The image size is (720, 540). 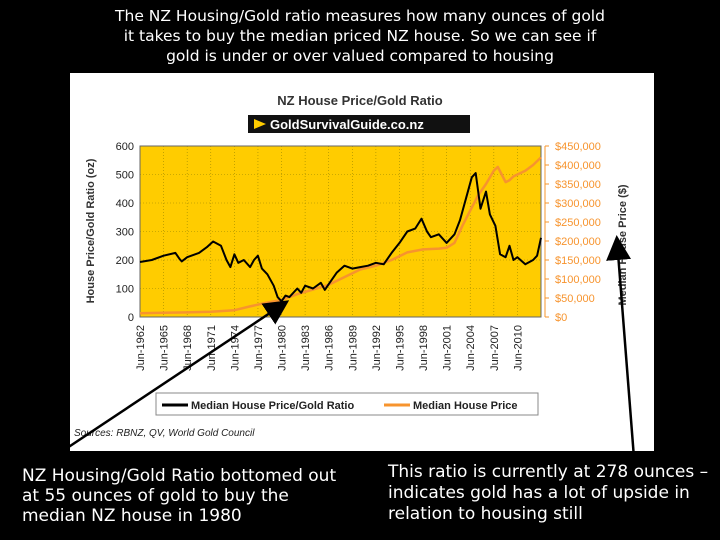 I want to click on y2-tick-label: $450,000, so click(x=578, y=147).